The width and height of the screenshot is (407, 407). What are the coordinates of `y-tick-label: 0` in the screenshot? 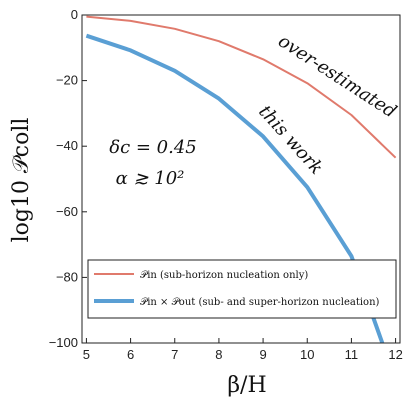 It's located at (74, 14).